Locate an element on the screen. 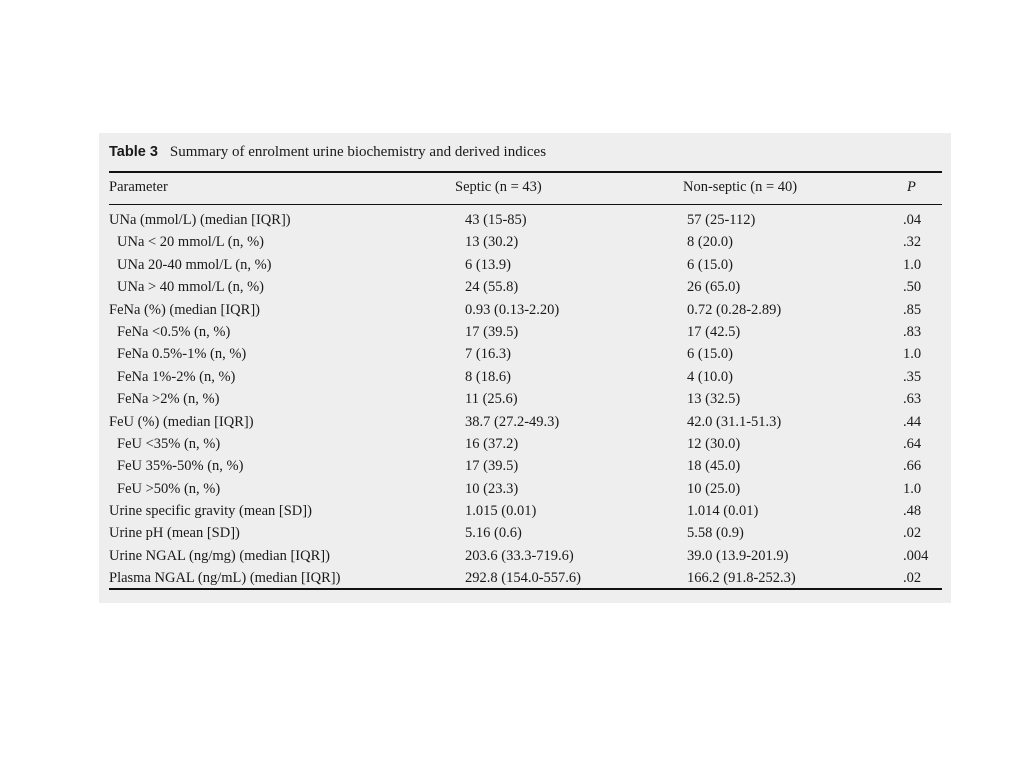 The height and width of the screenshot is (768, 1024). cell-septic: 10 (23.3) is located at coordinates (492, 488).